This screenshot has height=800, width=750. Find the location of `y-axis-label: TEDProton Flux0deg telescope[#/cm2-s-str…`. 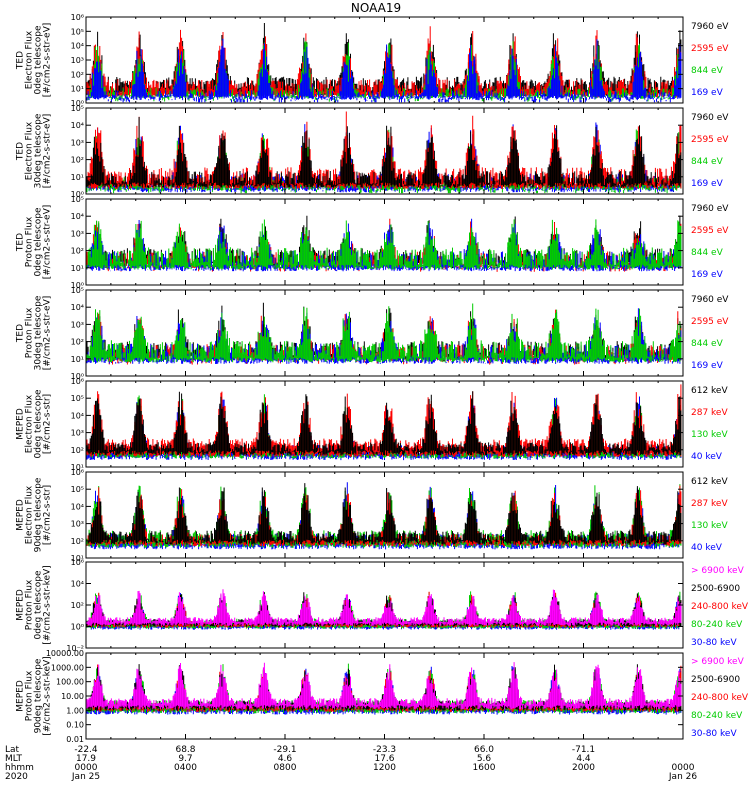

y-axis-label: TEDProton Flux0deg telescope[#/cm2-s-str… is located at coordinates (34, 242).